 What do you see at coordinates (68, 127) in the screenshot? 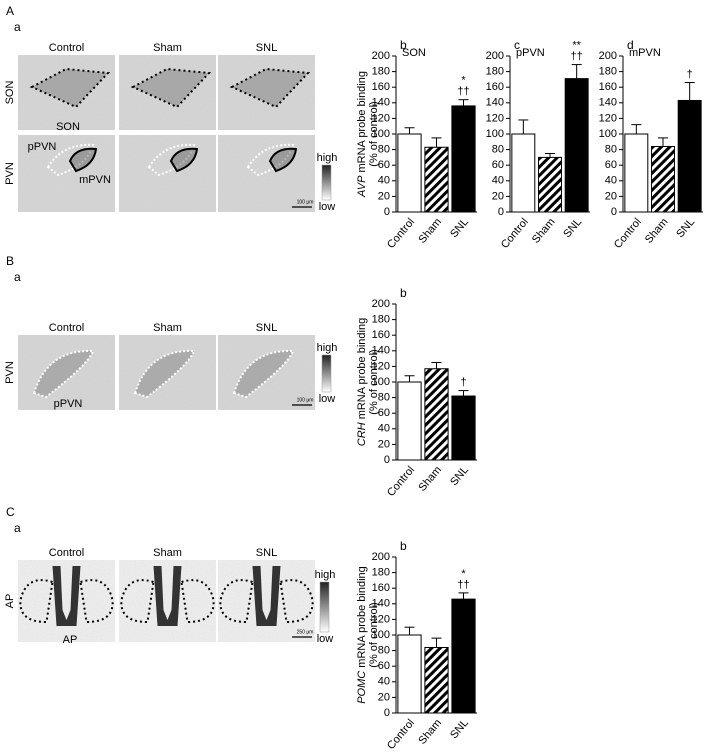
I see `region-label: SON` at bounding box center [68, 127].